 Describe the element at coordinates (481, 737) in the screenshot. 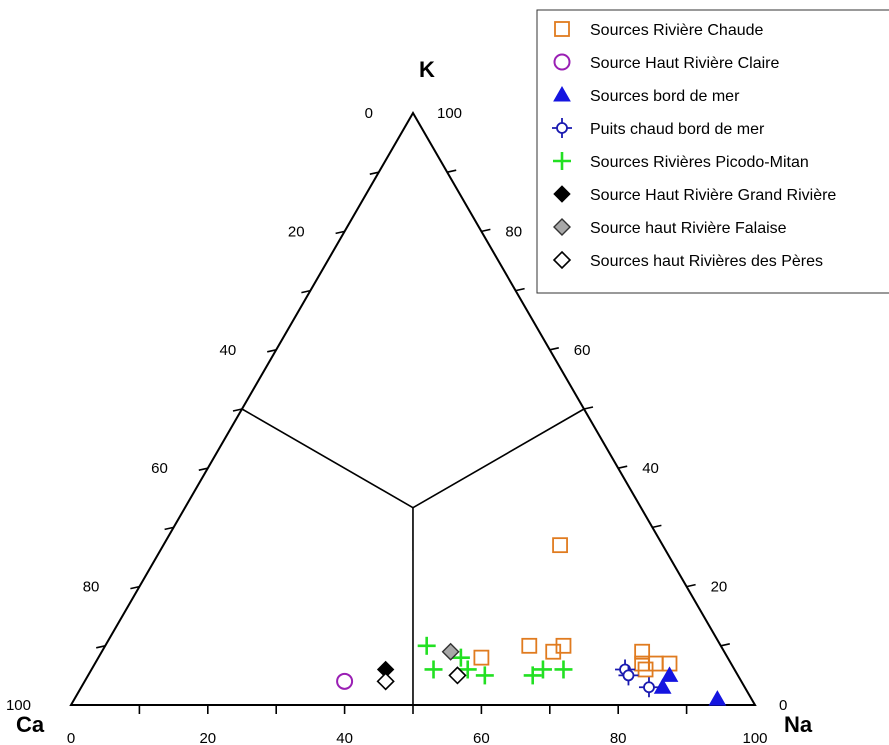

I see `bottom-tick-label: 60` at that location.